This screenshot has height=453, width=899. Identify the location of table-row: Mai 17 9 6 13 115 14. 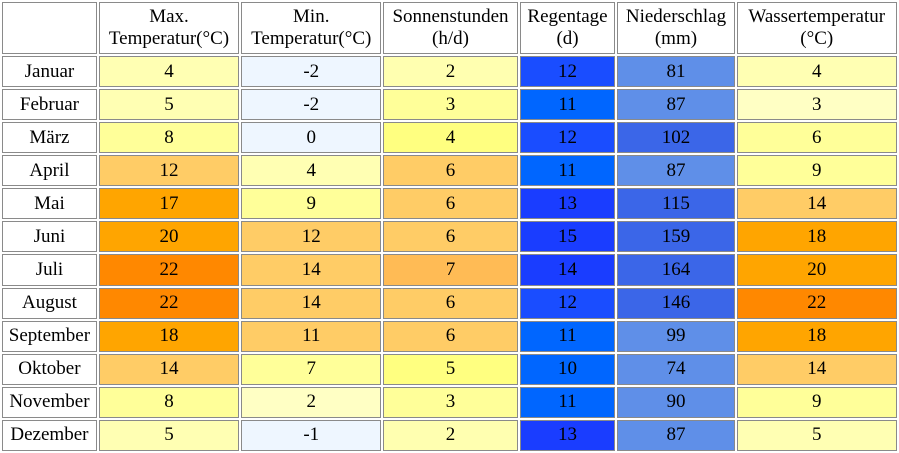
(449, 204).